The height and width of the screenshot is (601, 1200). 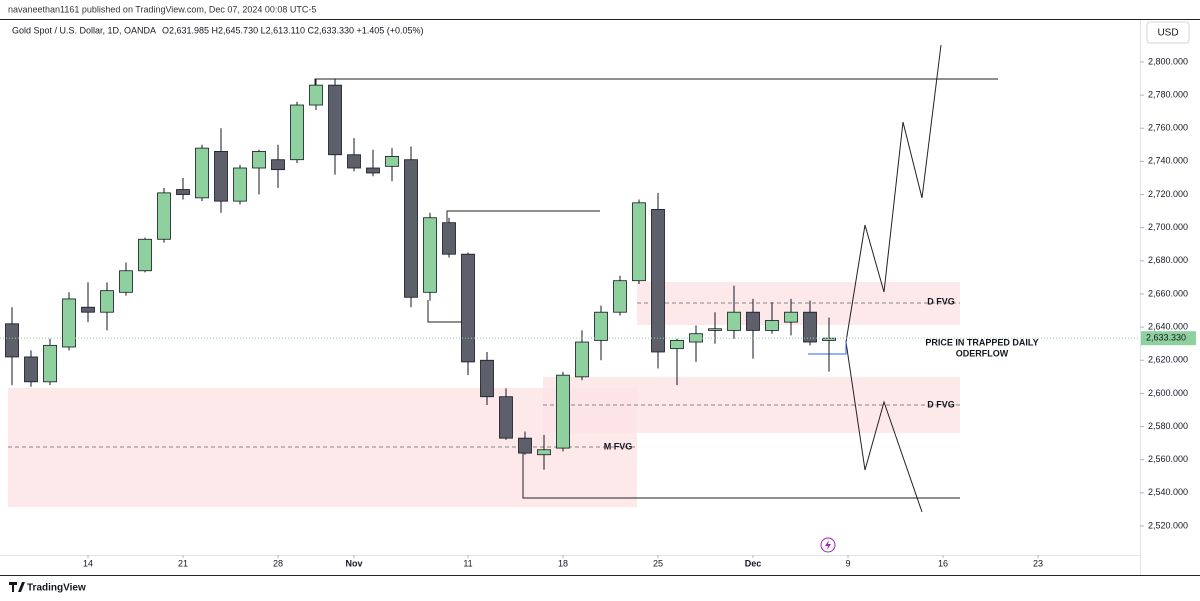 I want to click on y-tick-label: 2,780.000, so click(x=1168, y=94).